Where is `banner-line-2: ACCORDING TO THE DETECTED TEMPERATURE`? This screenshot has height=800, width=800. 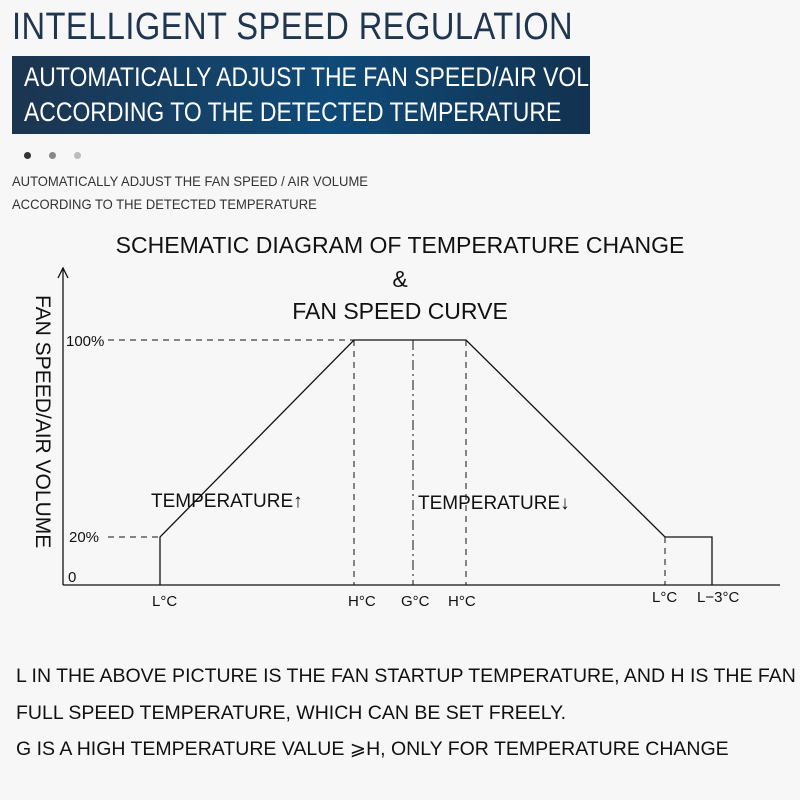
banner-line-2: ACCORDING TO THE DETECTED TEMPERATURE is located at coordinates (293, 112).